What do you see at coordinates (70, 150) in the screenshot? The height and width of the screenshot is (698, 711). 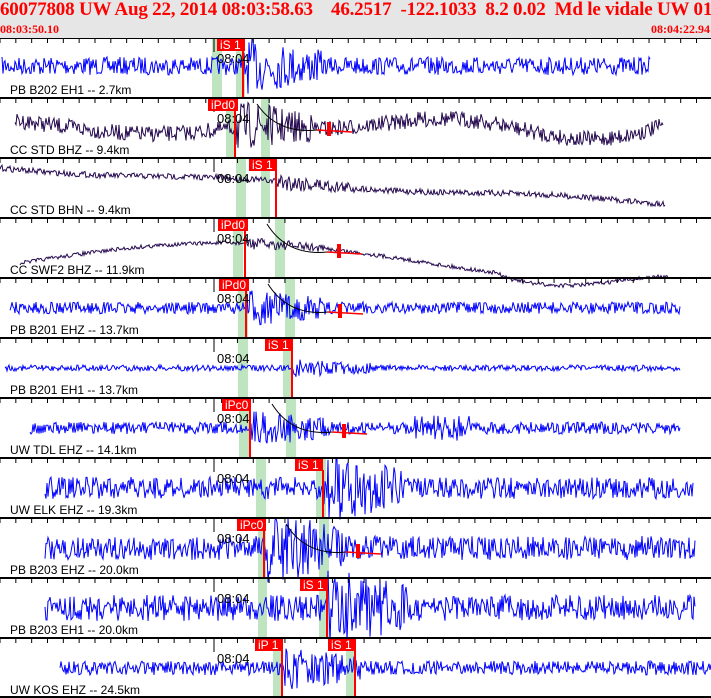 I see `station-label: CC STD BHZ -- 9.4km` at bounding box center [70, 150].